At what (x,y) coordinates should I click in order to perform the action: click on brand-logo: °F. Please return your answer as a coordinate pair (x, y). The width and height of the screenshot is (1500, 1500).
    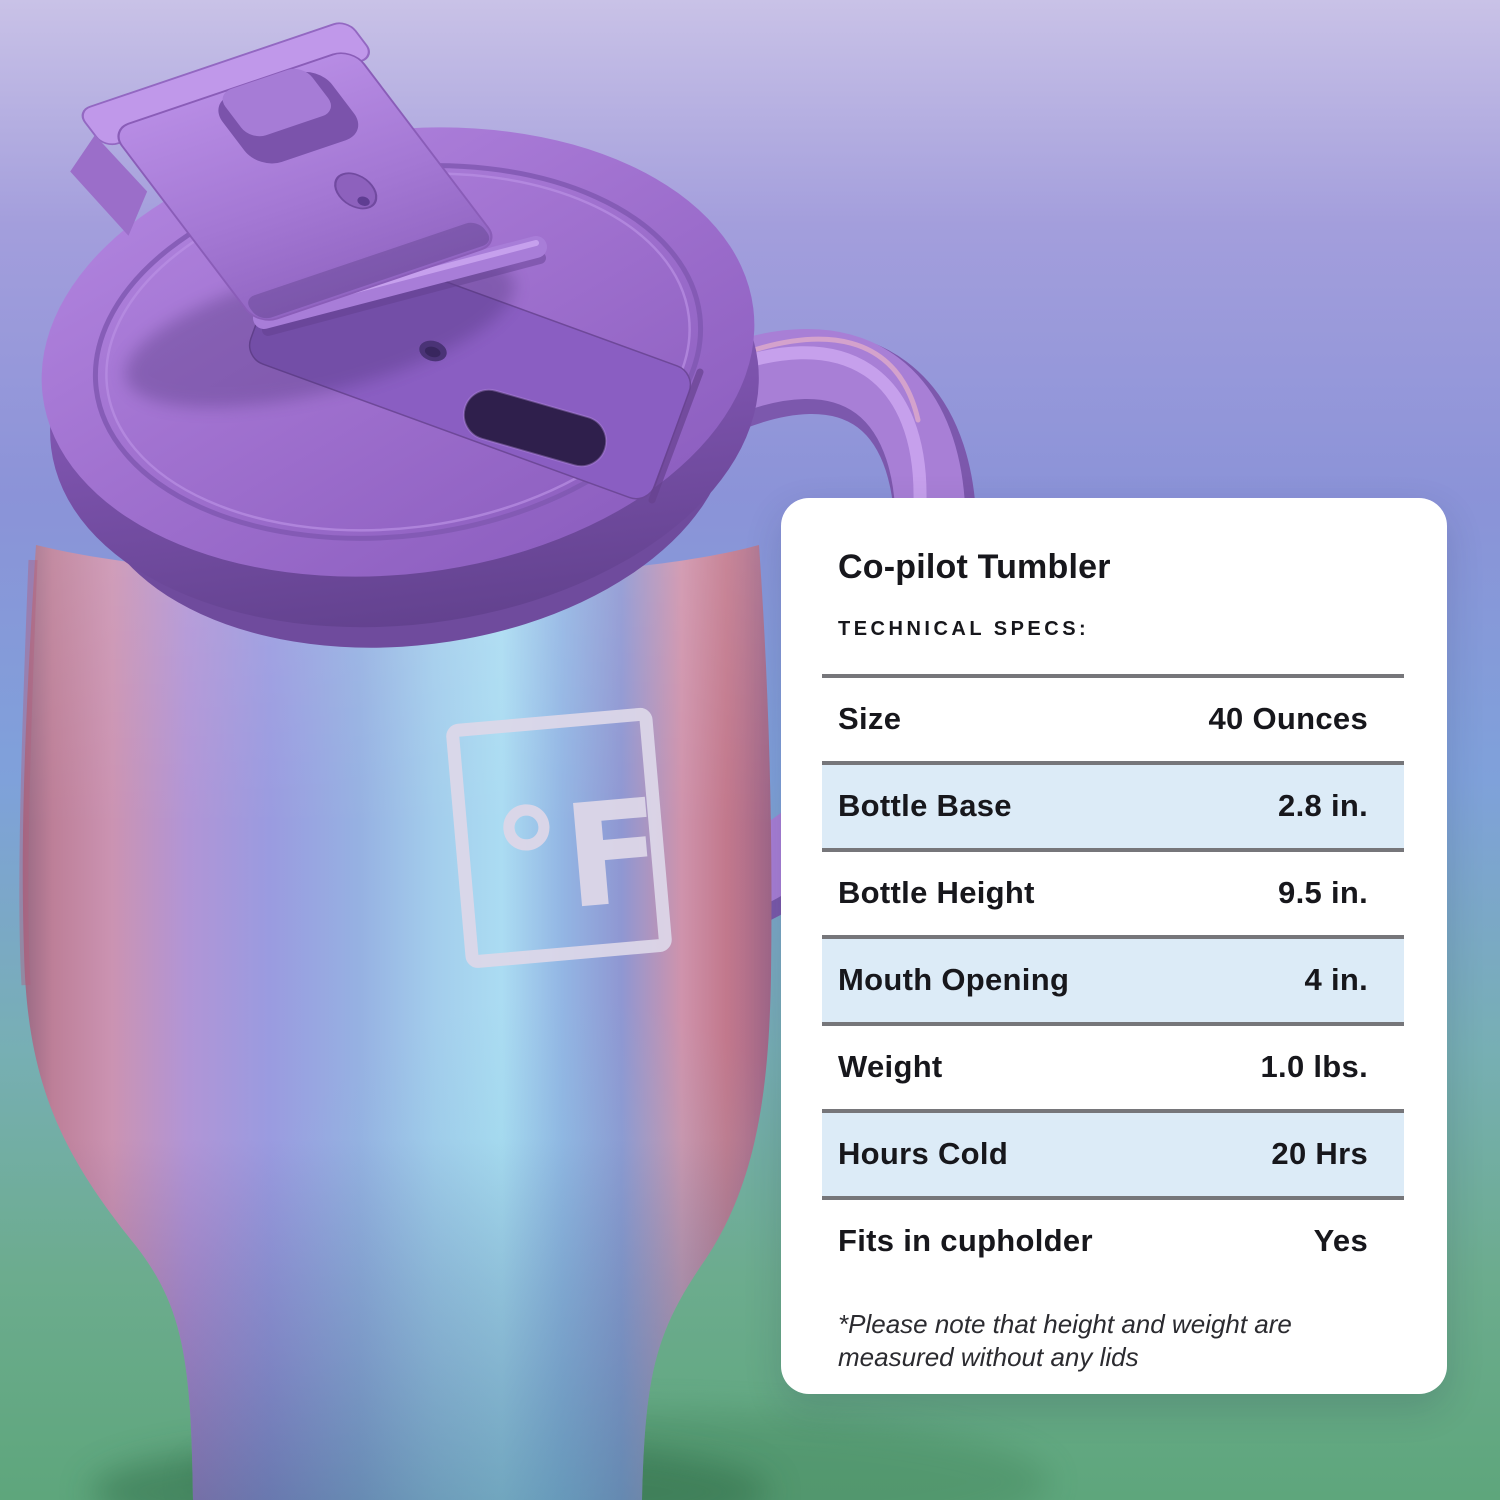
    Looking at the image, I should click on (559, 837).